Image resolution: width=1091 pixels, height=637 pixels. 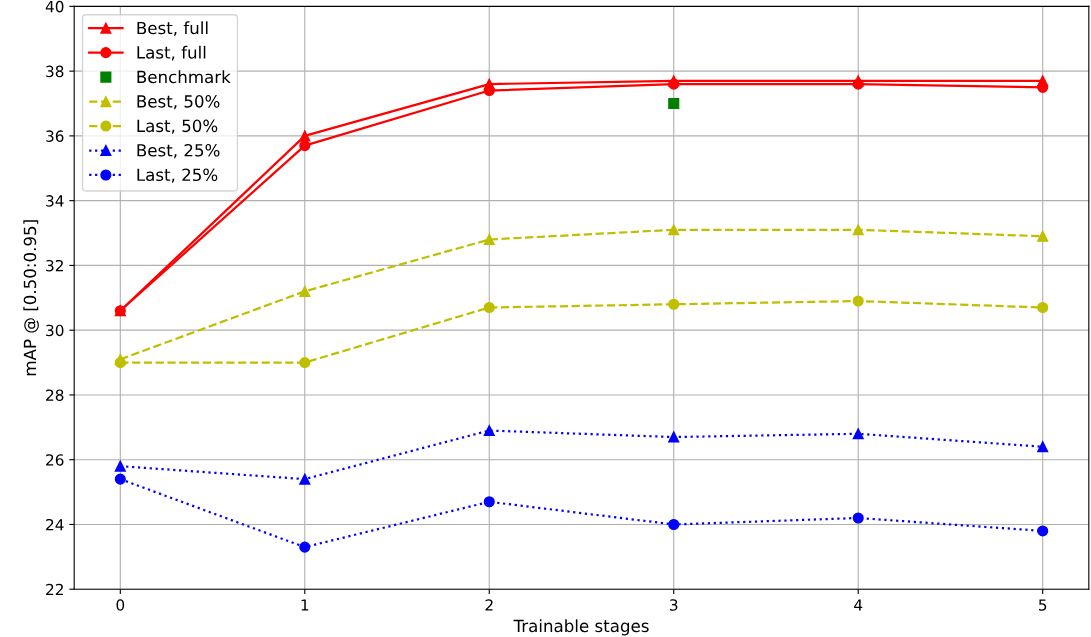 What do you see at coordinates (55, 460) in the screenshot?
I see `y-tick-label: 26` at bounding box center [55, 460].